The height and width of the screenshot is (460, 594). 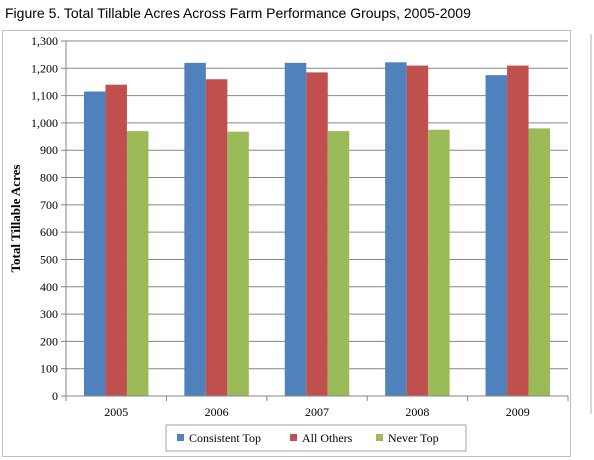 What do you see at coordinates (49, 205) in the screenshot?
I see `y-tick-label: 700` at bounding box center [49, 205].